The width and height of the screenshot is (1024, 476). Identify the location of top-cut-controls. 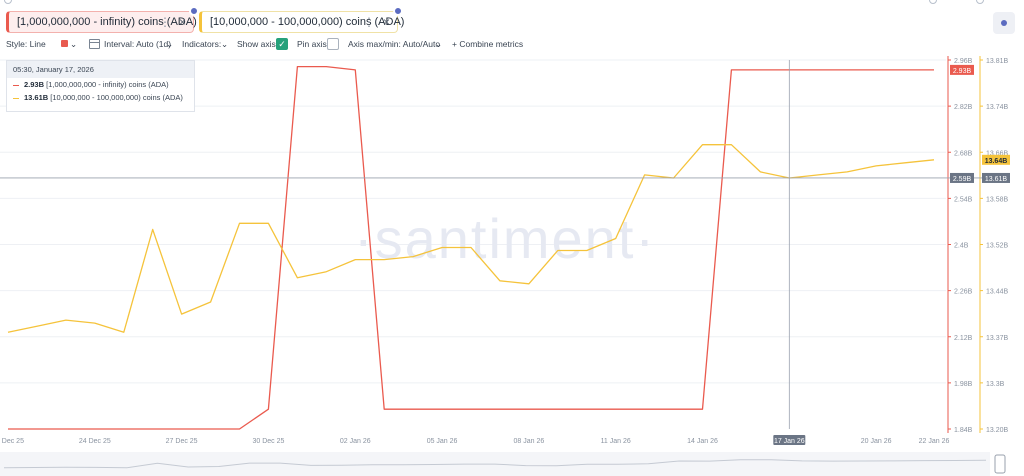
(512, 3).